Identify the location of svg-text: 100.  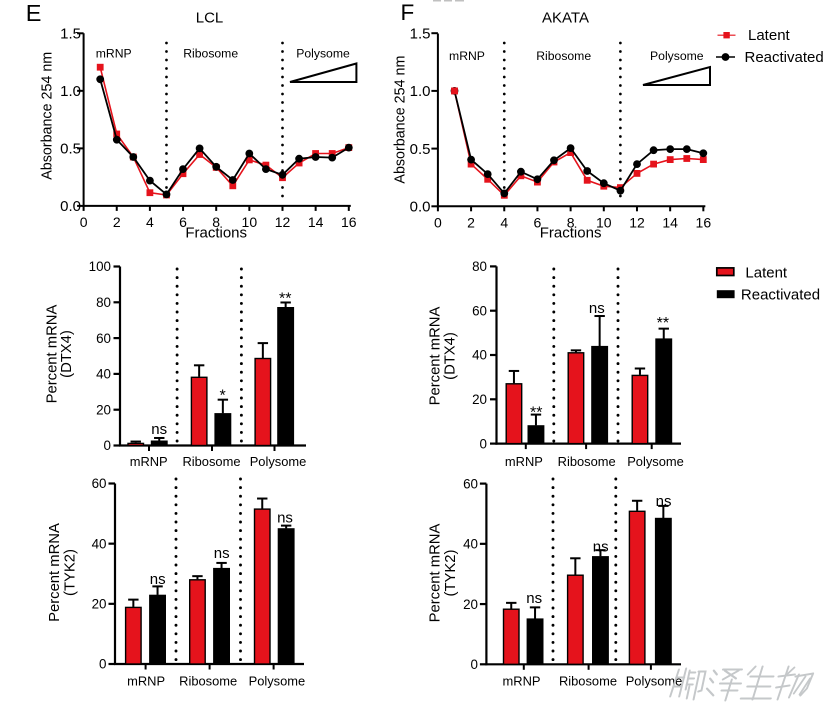
(100, 266).